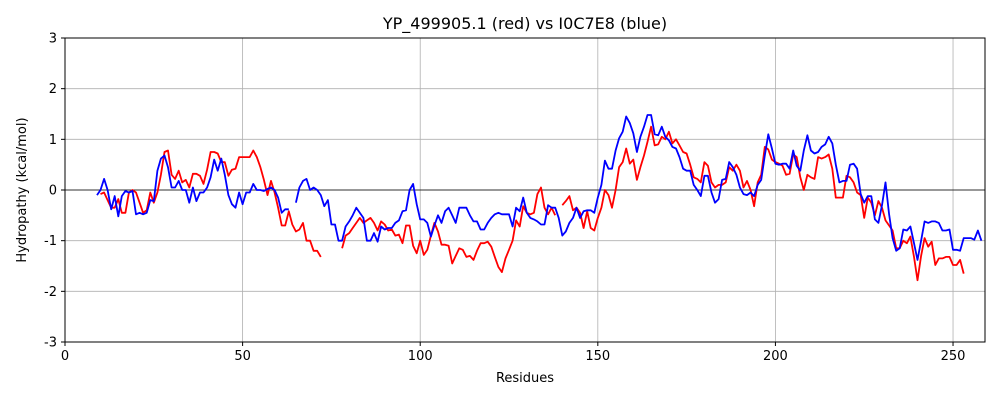 The image size is (1000, 400). What do you see at coordinates (242, 356) in the screenshot?
I see `x-tick-label: 50` at bounding box center [242, 356].